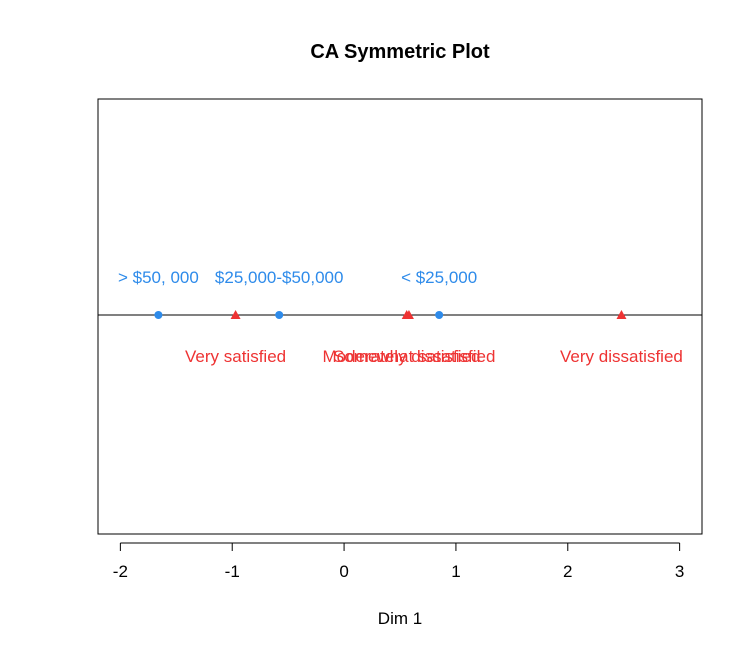 The height and width of the screenshot is (660, 753). What do you see at coordinates (235, 356) in the screenshot?
I see `point-label: Very satisfied` at bounding box center [235, 356].